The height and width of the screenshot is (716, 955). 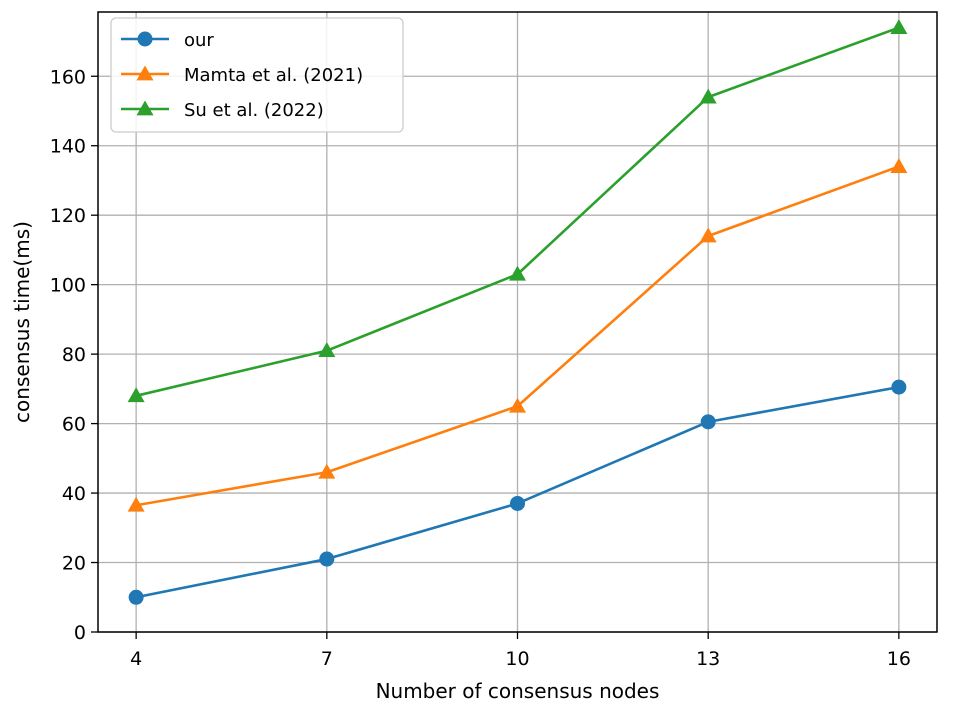 What do you see at coordinates (68, 147) in the screenshot?
I see `y-tick-label: 140` at bounding box center [68, 147].